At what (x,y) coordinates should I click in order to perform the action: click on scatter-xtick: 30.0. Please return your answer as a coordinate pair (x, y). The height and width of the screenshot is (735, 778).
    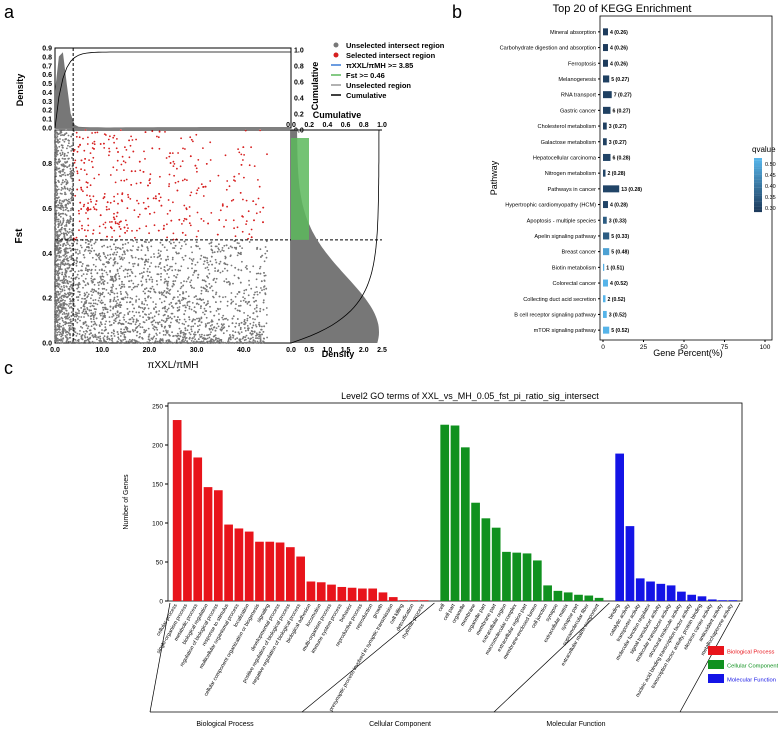
    Looking at the image, I should click on (197, 350).